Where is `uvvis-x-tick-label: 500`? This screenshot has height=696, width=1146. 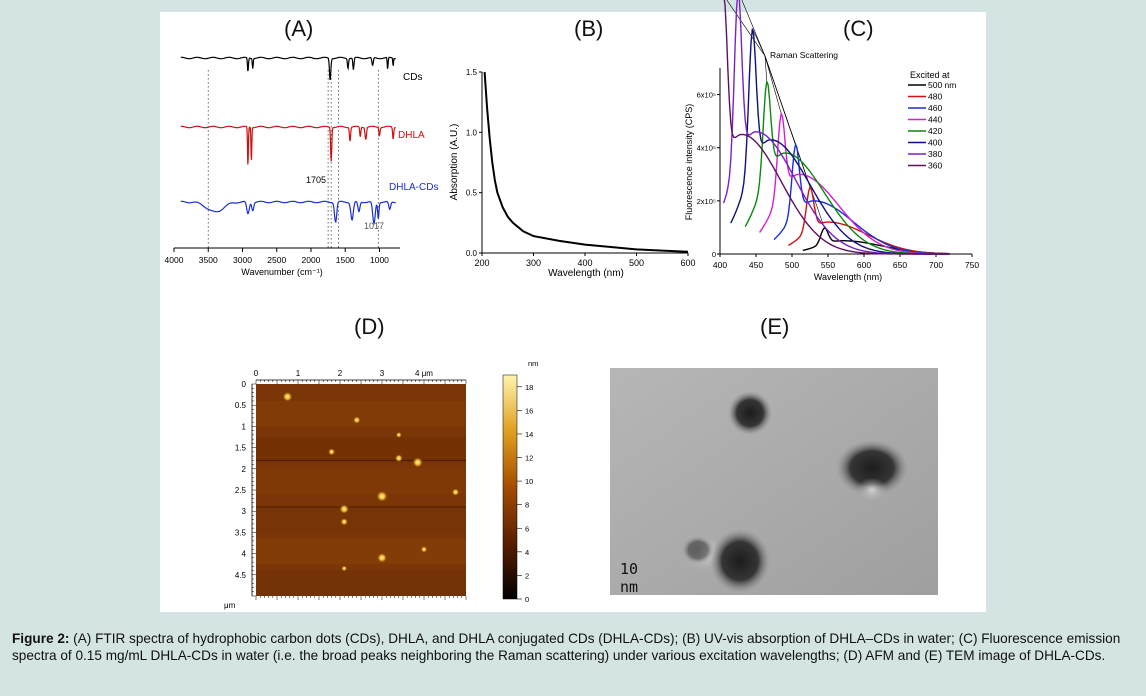
uvvis-x-tick-label: 500 is located at coordinates (636, 263).